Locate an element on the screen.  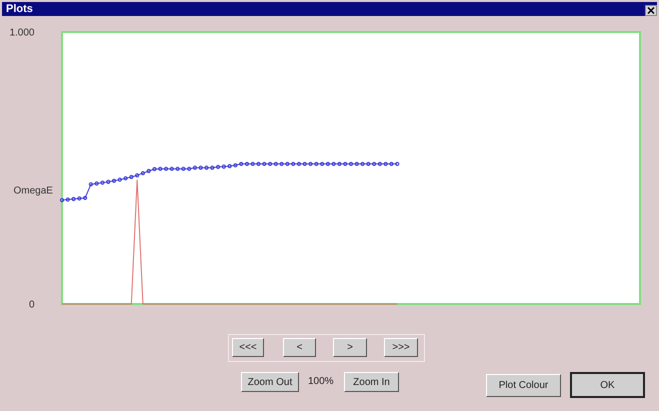
text: OK is located at coordinates (607, 385).